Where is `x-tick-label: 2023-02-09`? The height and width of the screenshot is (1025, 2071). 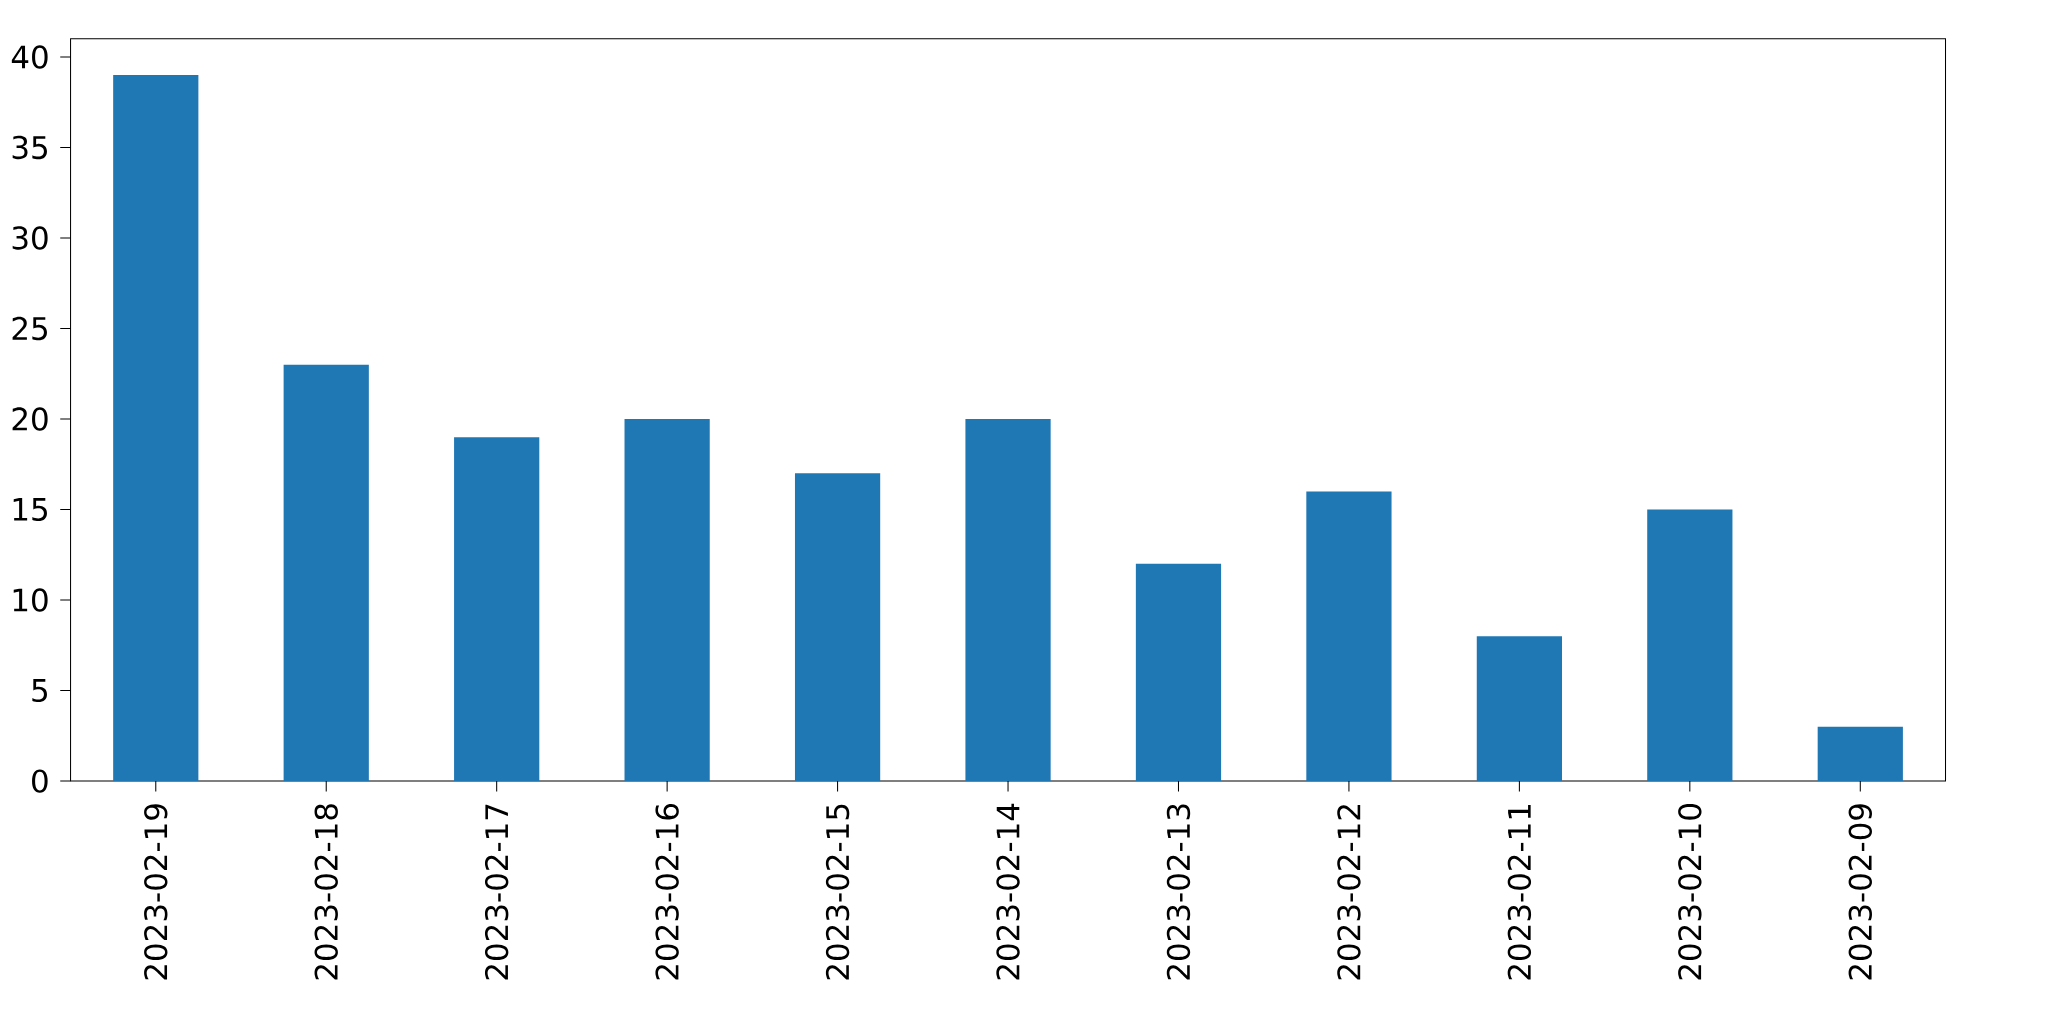 x-tick-label: 2023-02-09 is located at coordinates (1860, 891).